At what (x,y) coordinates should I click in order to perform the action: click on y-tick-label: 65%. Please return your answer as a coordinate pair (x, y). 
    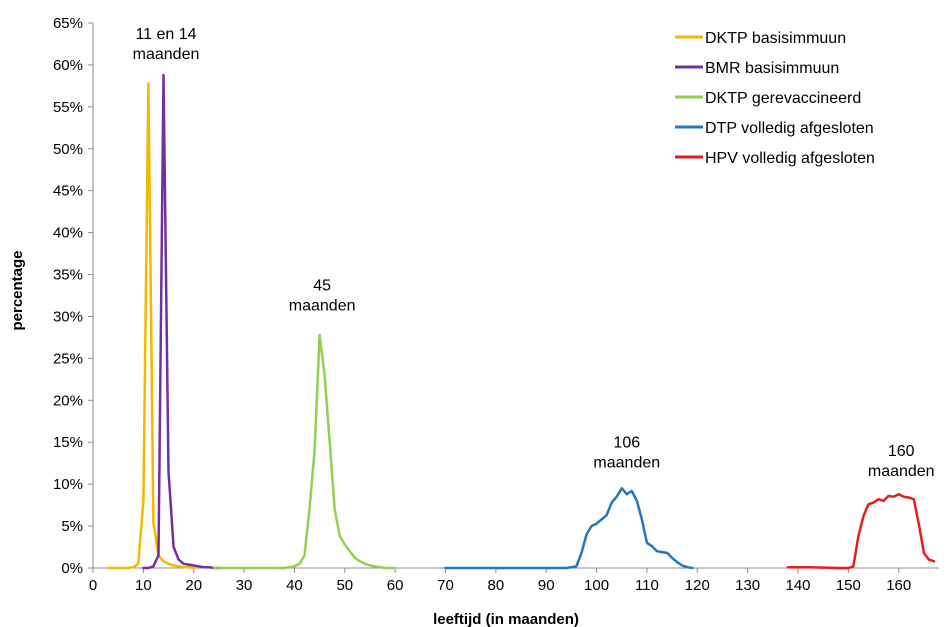
    Looking at the image, I should click on (68, 23).